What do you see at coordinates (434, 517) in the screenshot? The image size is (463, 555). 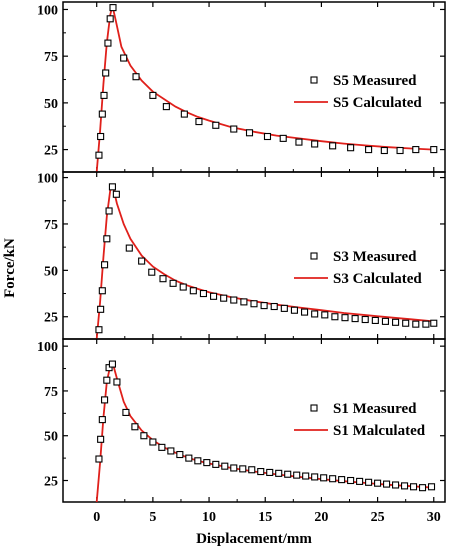 I see `x-tick-label: 30` at bounding box center [434, 517].